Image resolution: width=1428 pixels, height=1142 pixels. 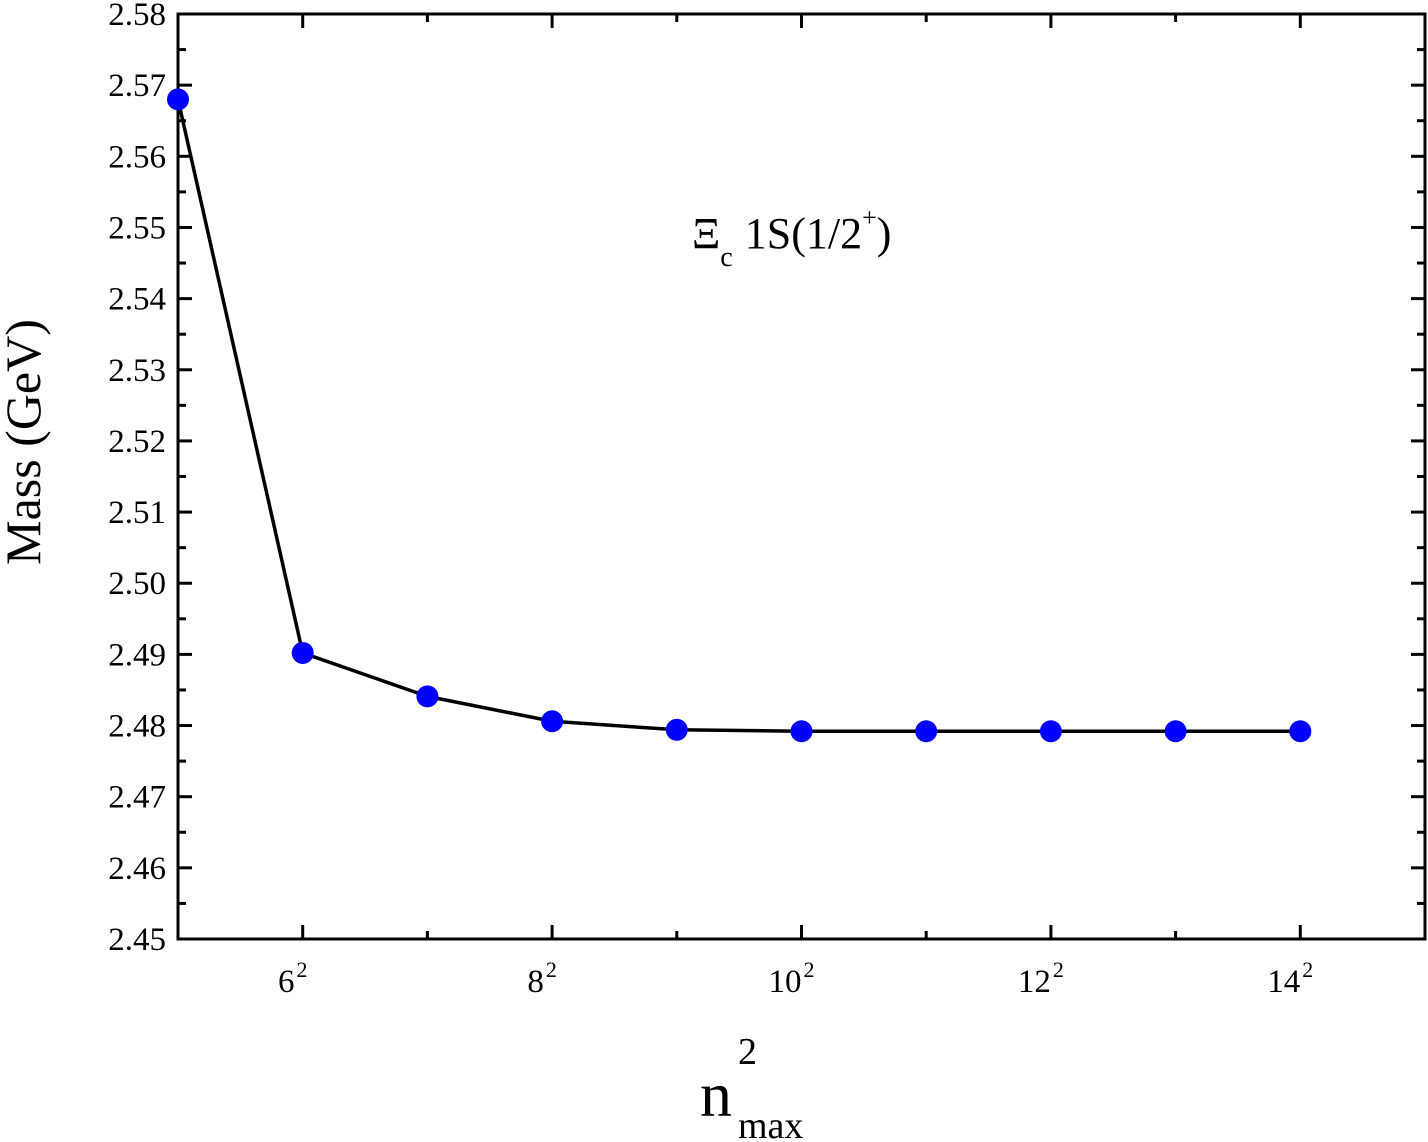 What do you see at coordinates (137, 655) in the screenshot?
I see `y-tick-label: 2.49` at bounding box center [137, 655].